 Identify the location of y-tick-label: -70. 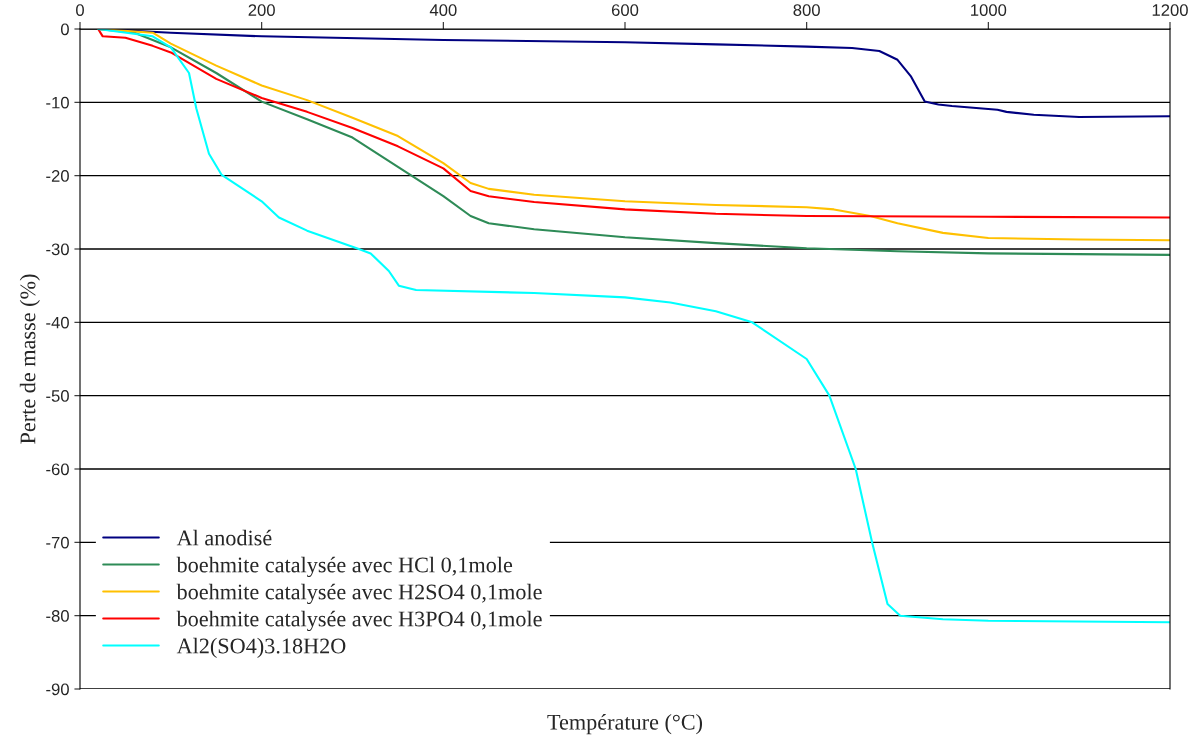
(57, 542).